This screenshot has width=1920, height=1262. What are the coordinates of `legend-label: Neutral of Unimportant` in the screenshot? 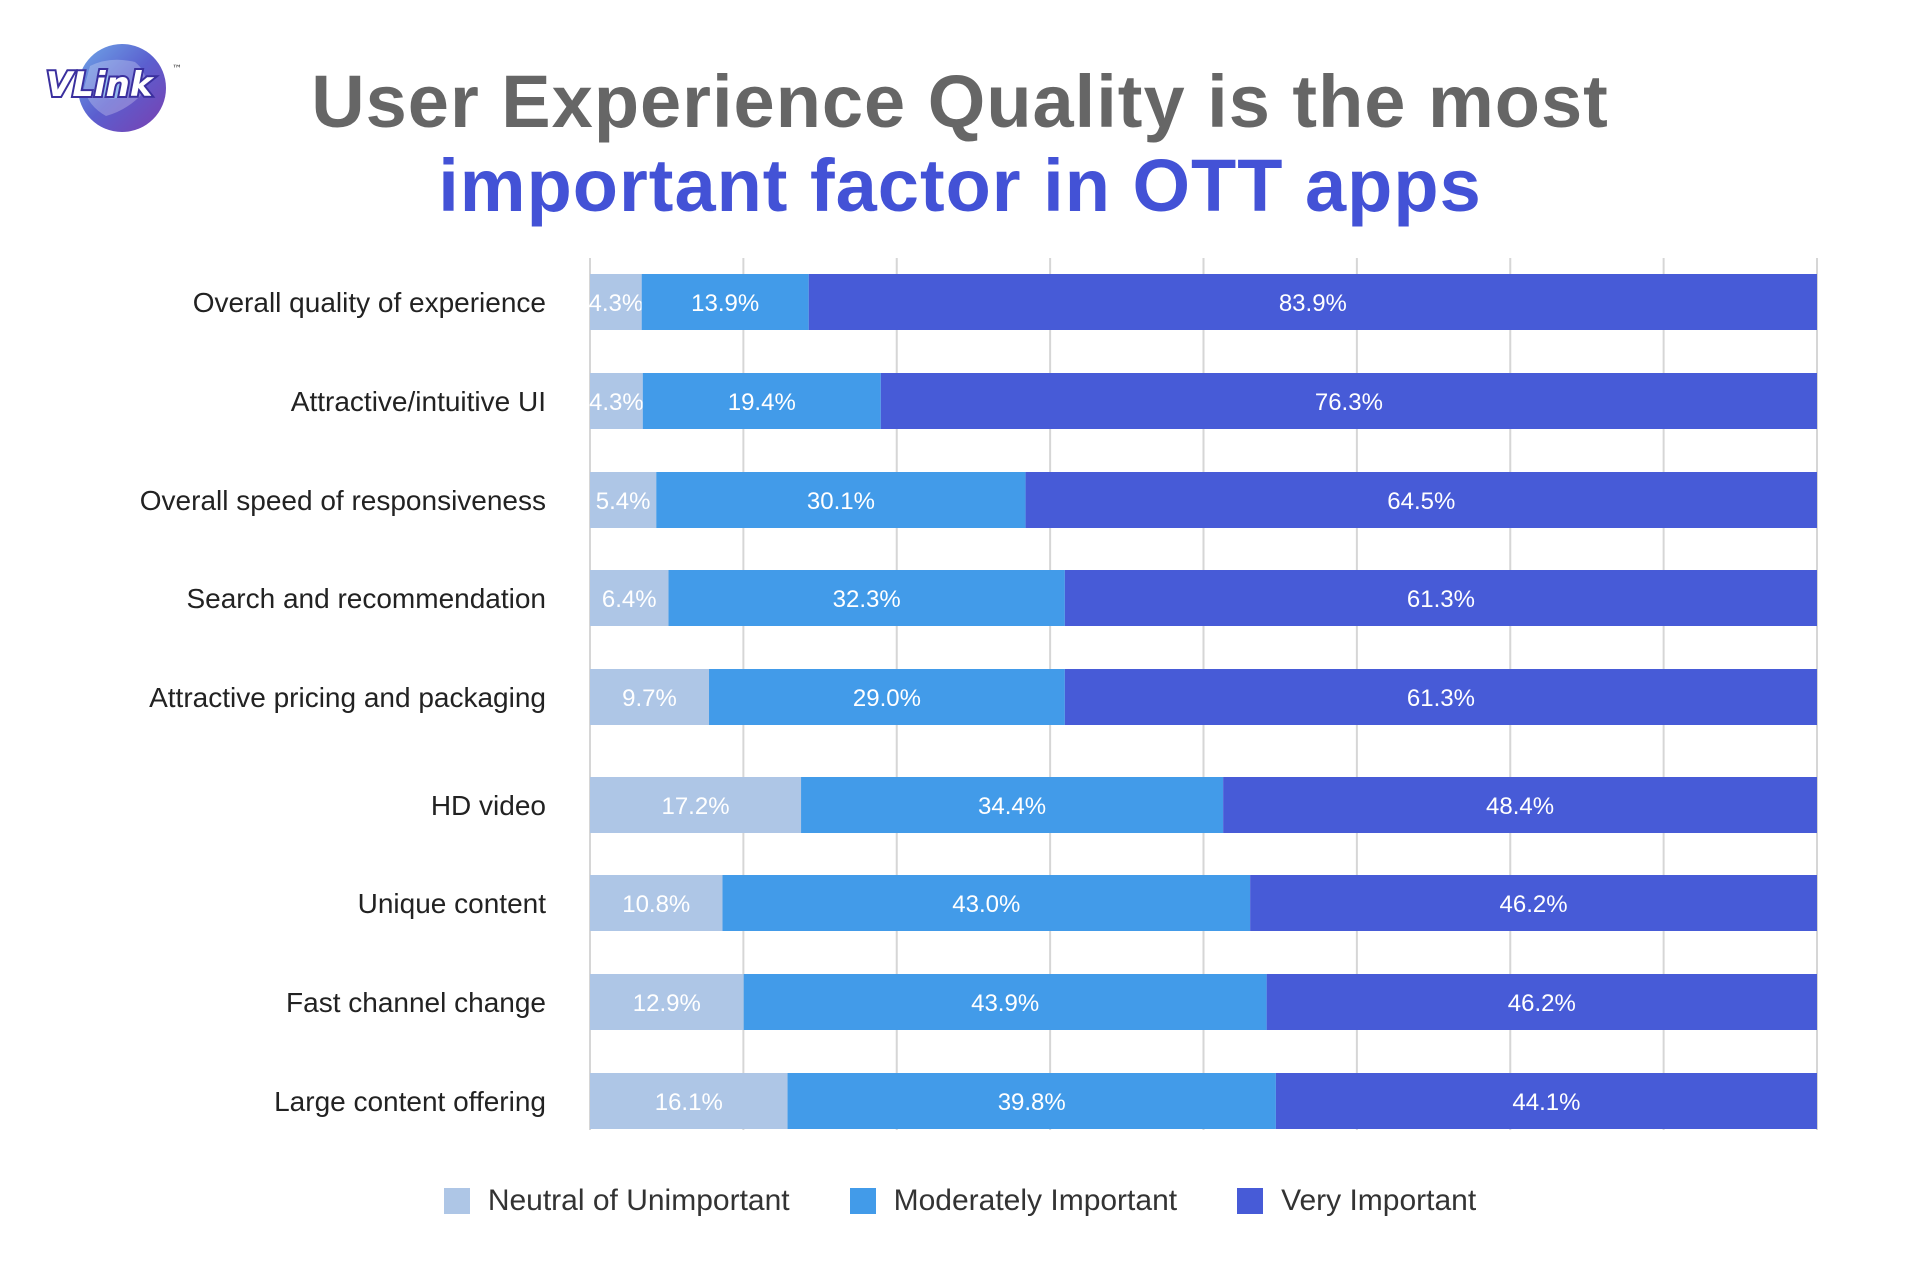 It's located at (638, 1200).